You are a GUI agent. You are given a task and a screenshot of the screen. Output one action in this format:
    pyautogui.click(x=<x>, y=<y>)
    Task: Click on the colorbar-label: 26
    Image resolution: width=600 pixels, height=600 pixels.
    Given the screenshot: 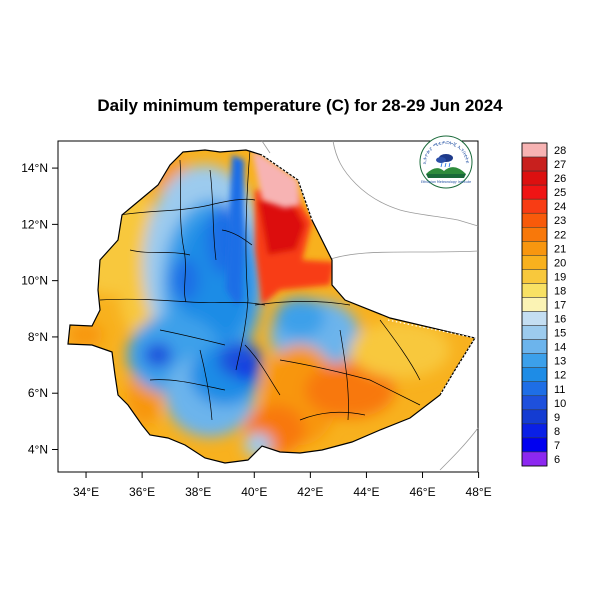 What is the action you would take?
    pyautogui.click(x=560, y=179)
    